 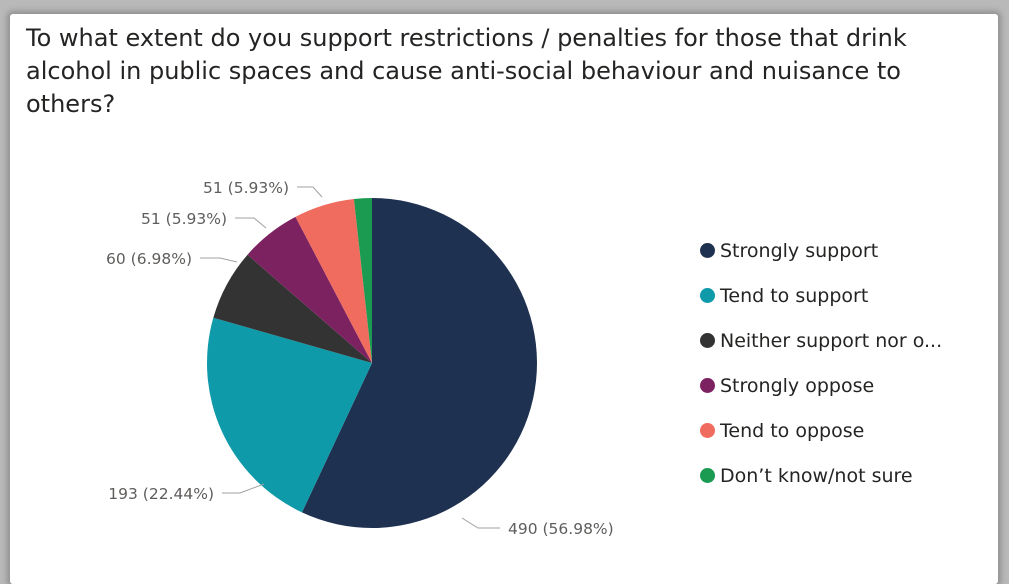 I want to click on legend-item: Tend to oppose, so click(x=821, y=430).